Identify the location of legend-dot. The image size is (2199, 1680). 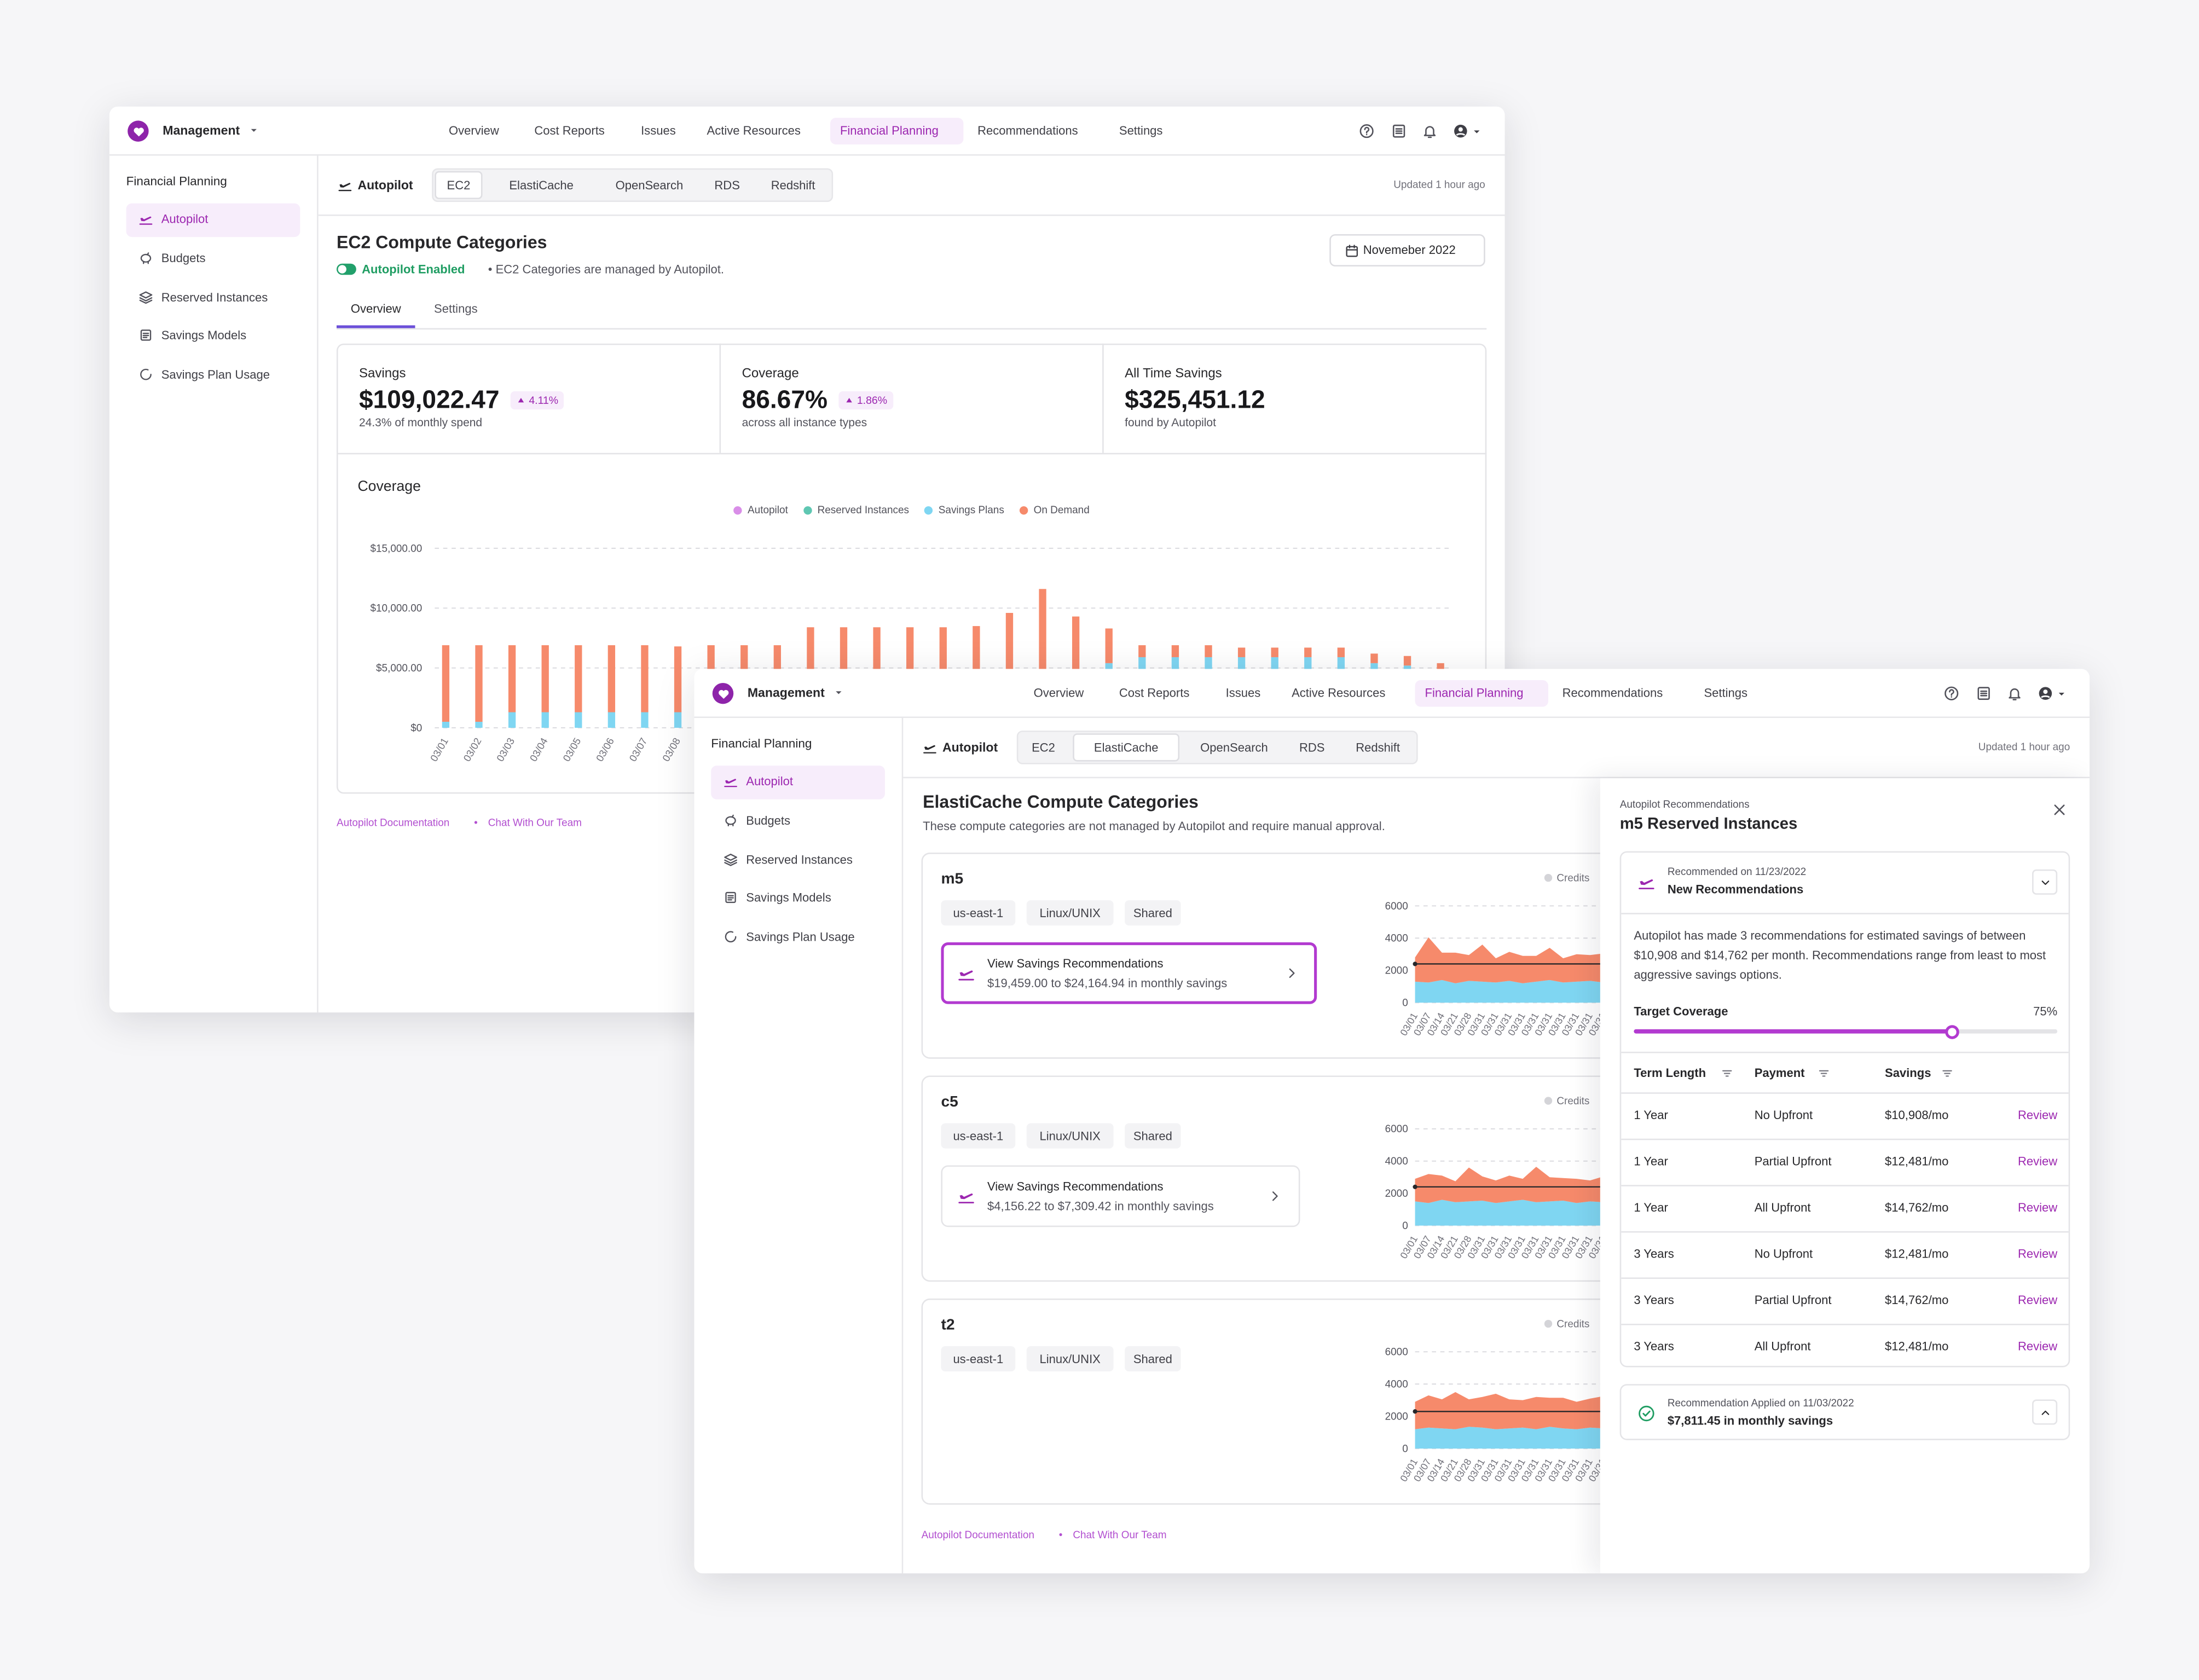
(1548, 1101).